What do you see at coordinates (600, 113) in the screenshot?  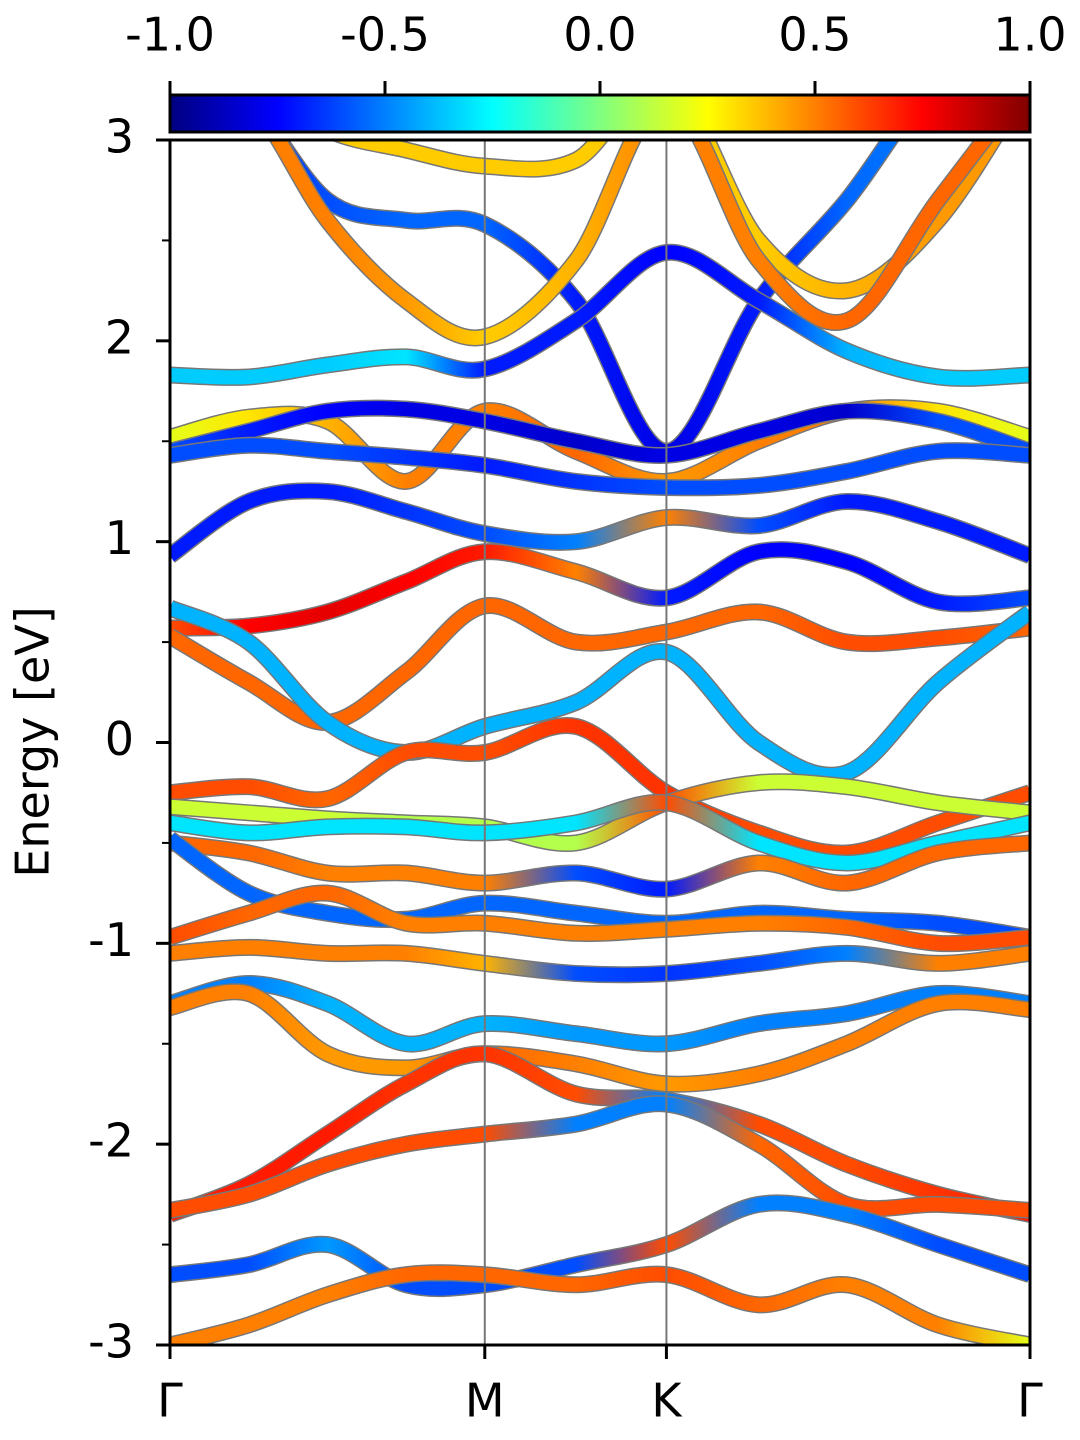 I see `colorbar` at bounding box center [600, 113].